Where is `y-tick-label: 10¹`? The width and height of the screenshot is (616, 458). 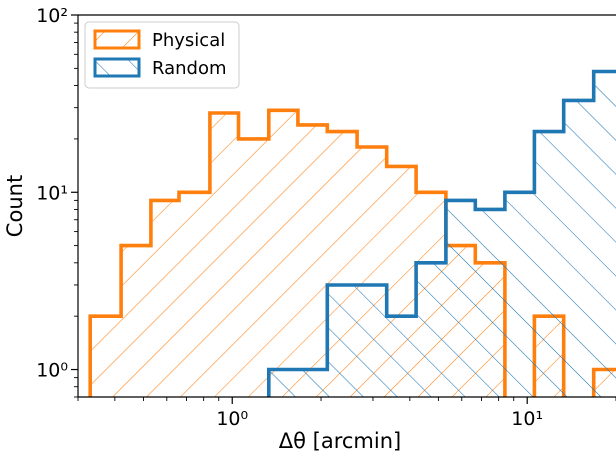 y-tick-label: 10¹ is located at coordinates (52, 193).